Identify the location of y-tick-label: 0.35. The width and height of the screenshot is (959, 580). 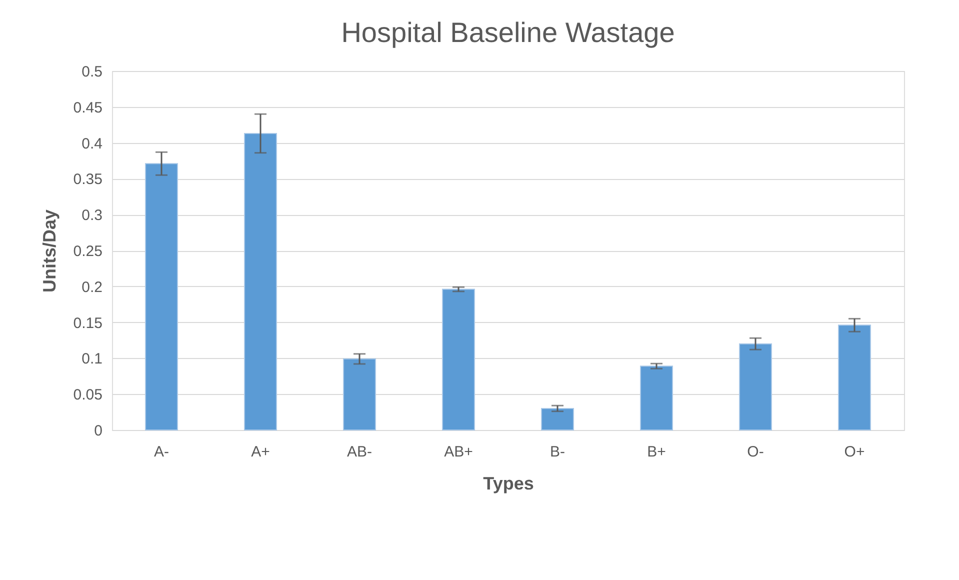
(87, 179).